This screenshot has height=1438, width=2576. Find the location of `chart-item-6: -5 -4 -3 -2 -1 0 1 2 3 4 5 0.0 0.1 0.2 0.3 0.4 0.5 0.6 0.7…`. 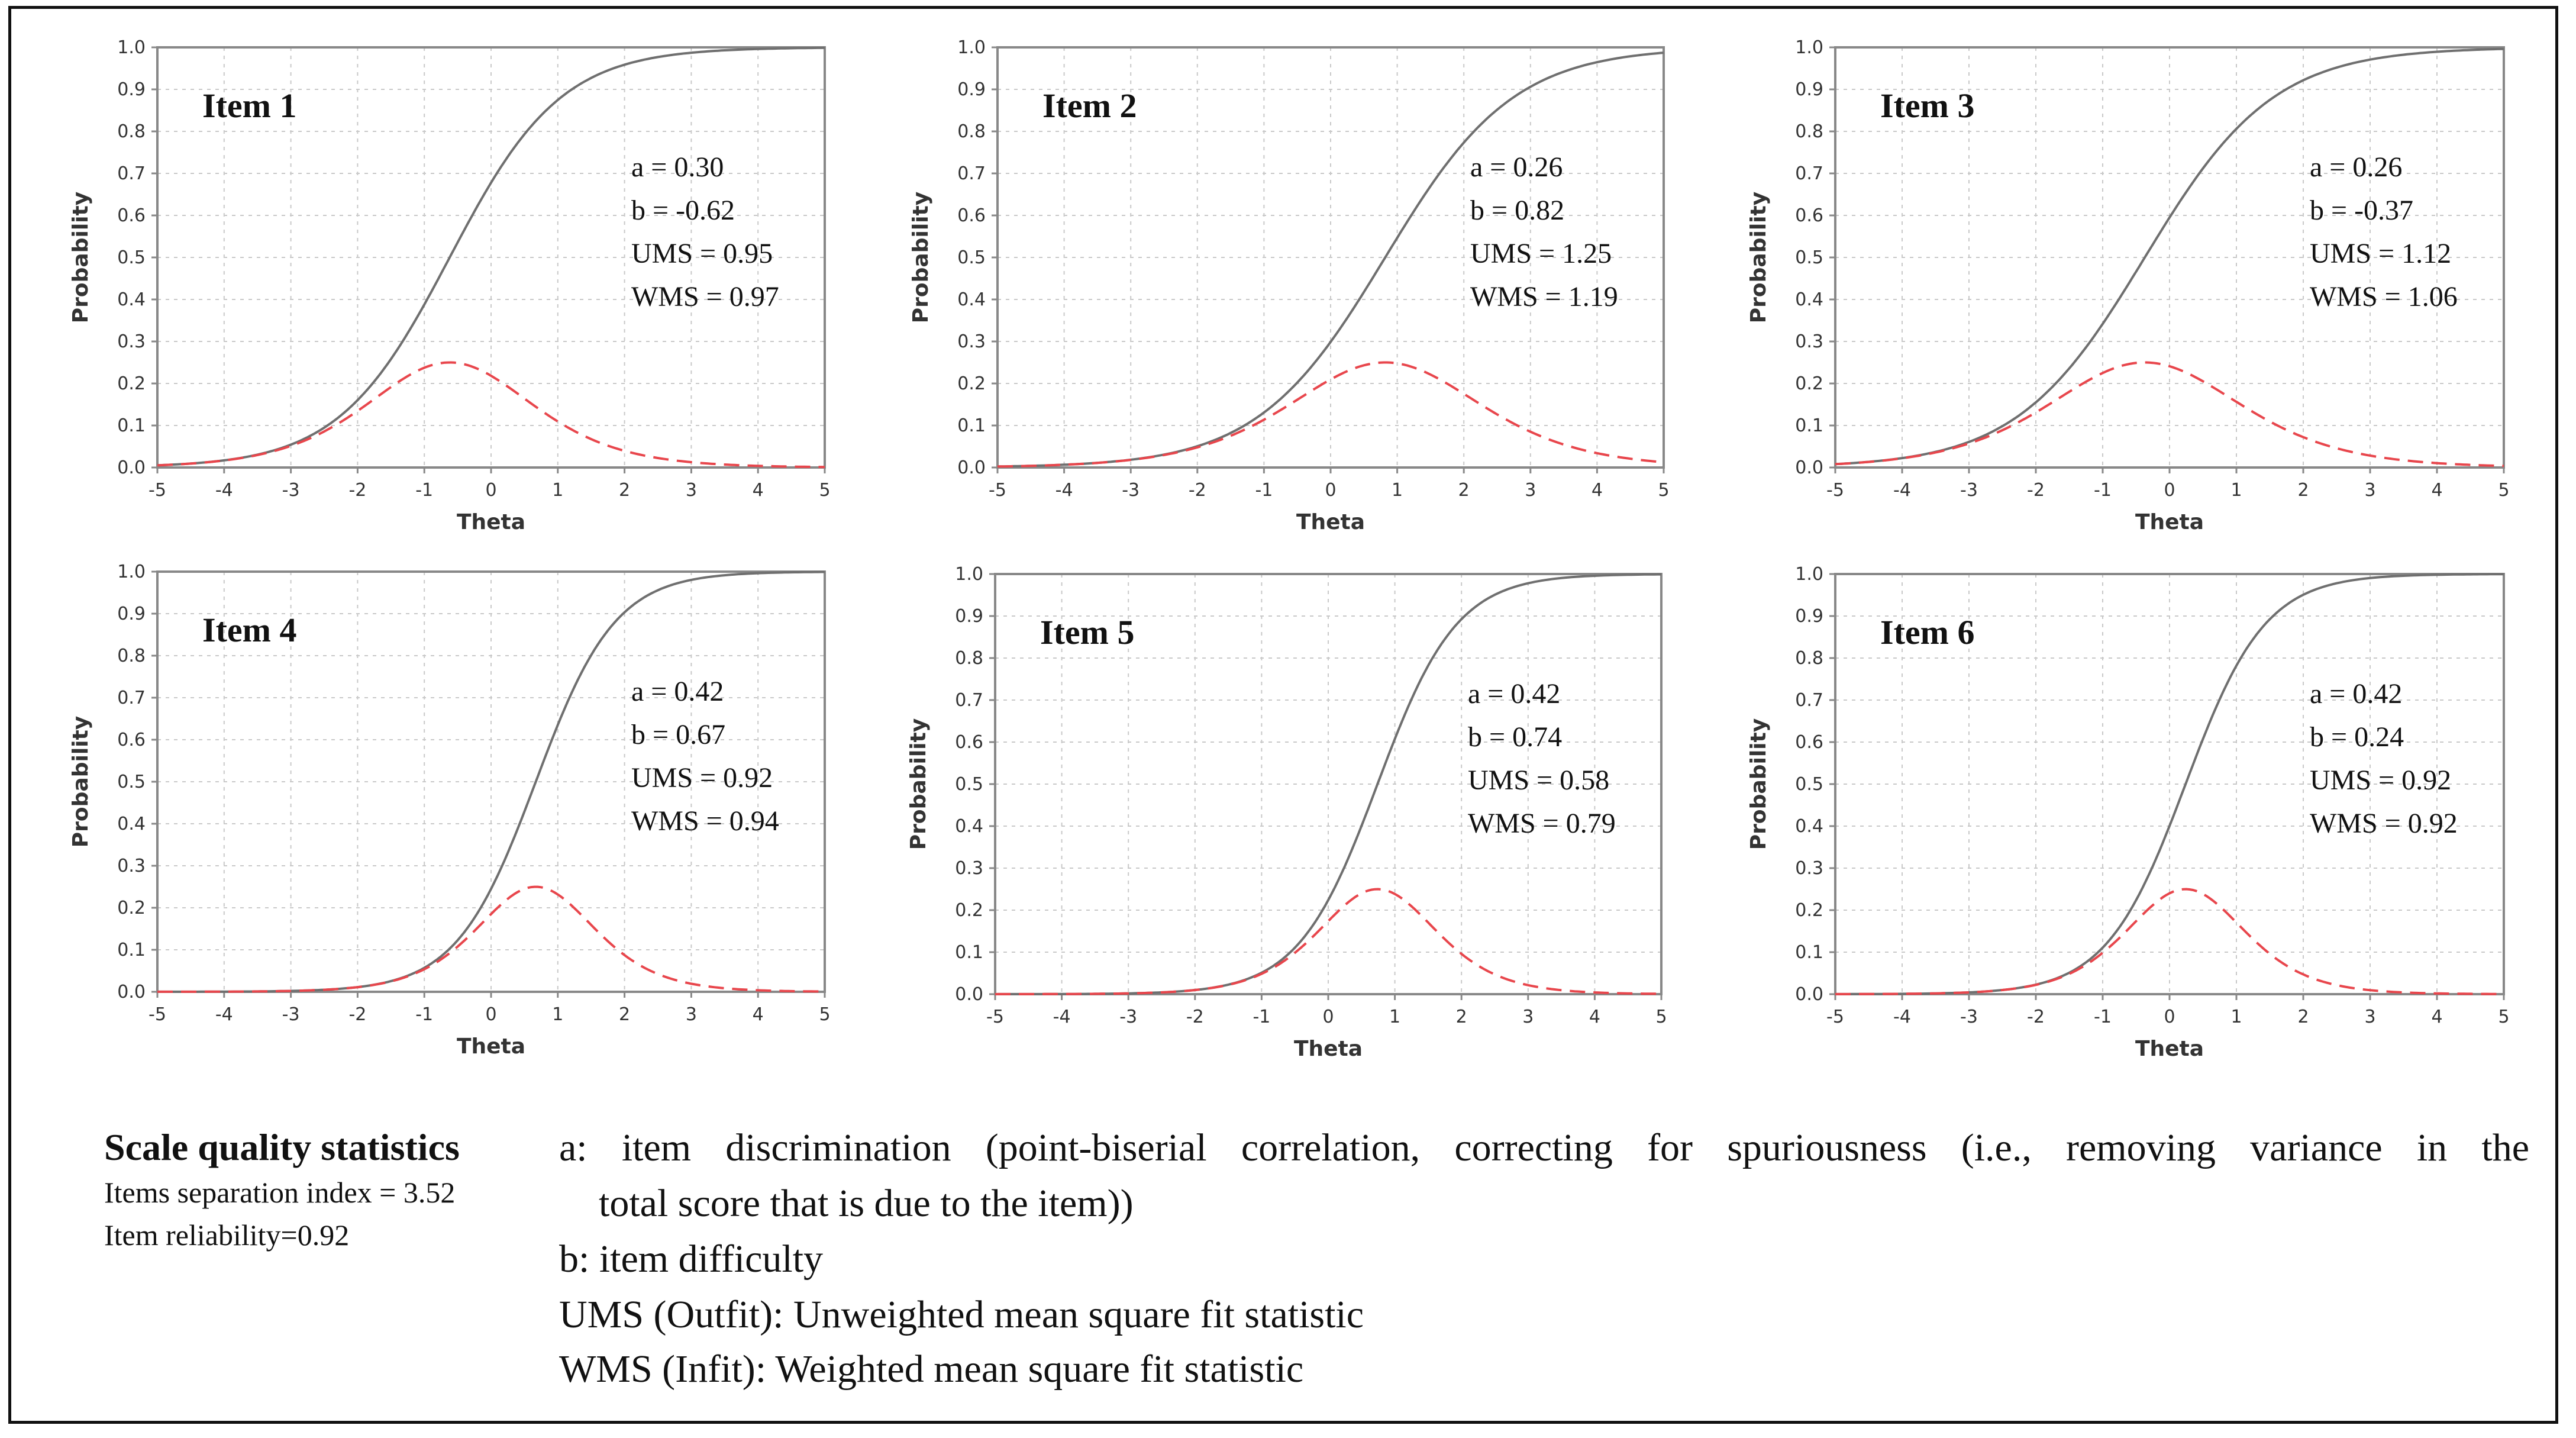

chart-item-6: -5 -4 -3 -2 -1 0 1 2 3 4 5 0.0 0.1 0.2 0.3 0.4 0.5 0.6 0.7… is located at coordinates (2128, 812).